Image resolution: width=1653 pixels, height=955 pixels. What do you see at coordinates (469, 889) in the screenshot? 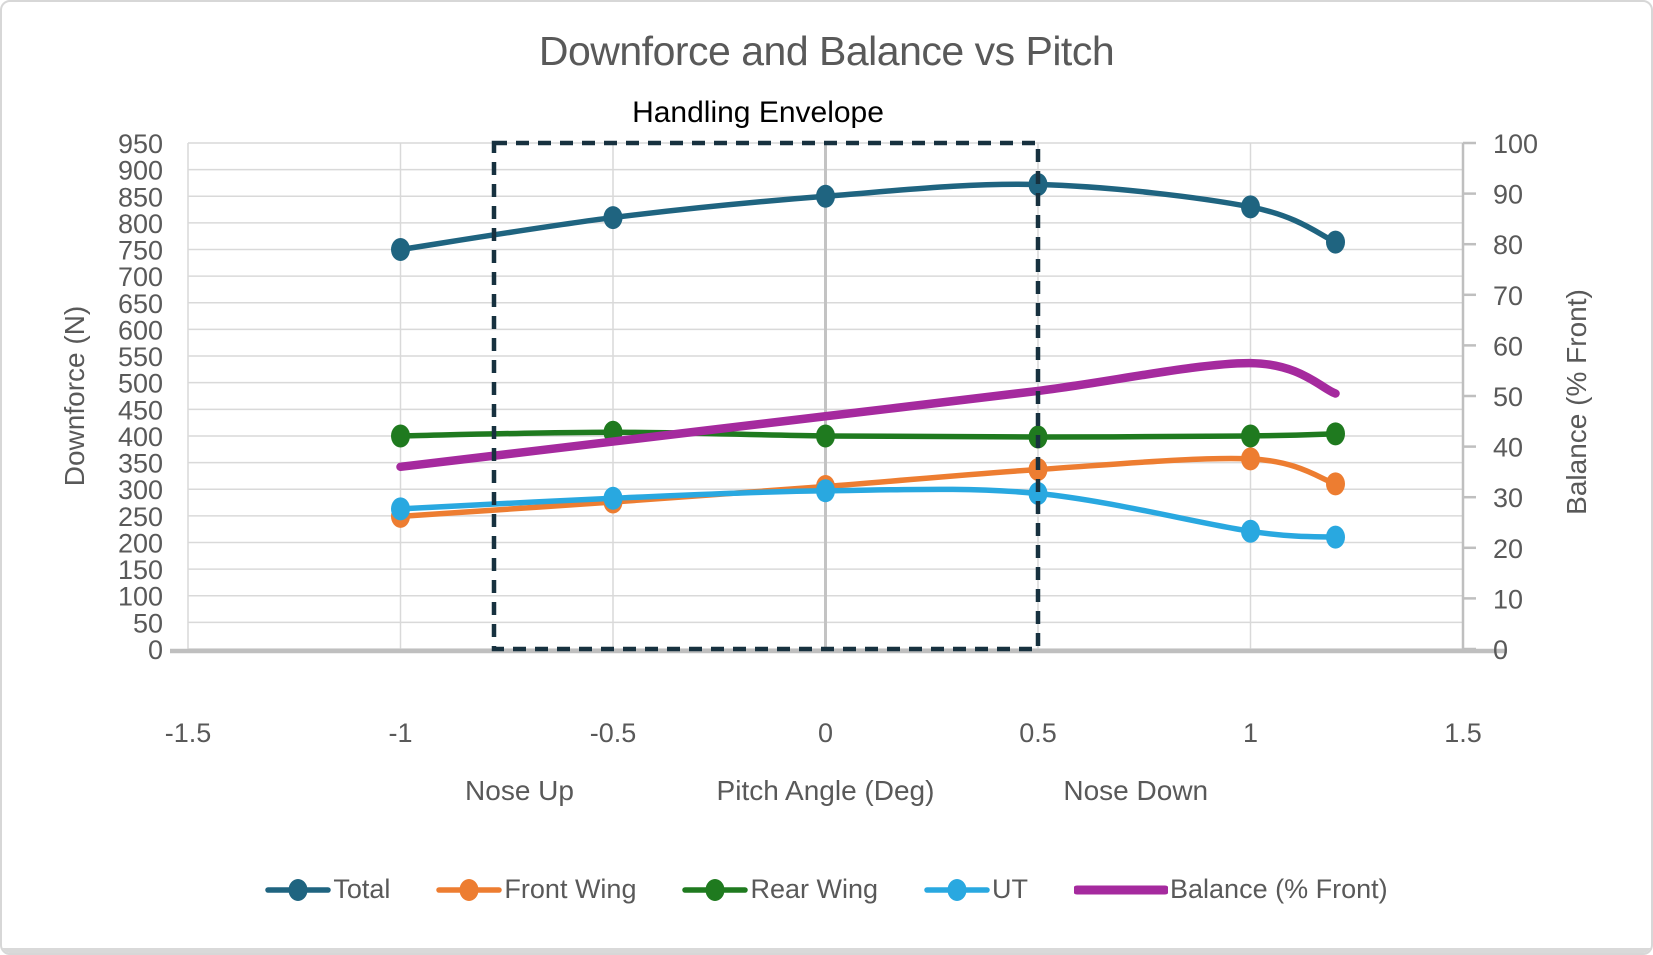
I see `legend-key-icon-front-wing` at bounding box center [469, 889].